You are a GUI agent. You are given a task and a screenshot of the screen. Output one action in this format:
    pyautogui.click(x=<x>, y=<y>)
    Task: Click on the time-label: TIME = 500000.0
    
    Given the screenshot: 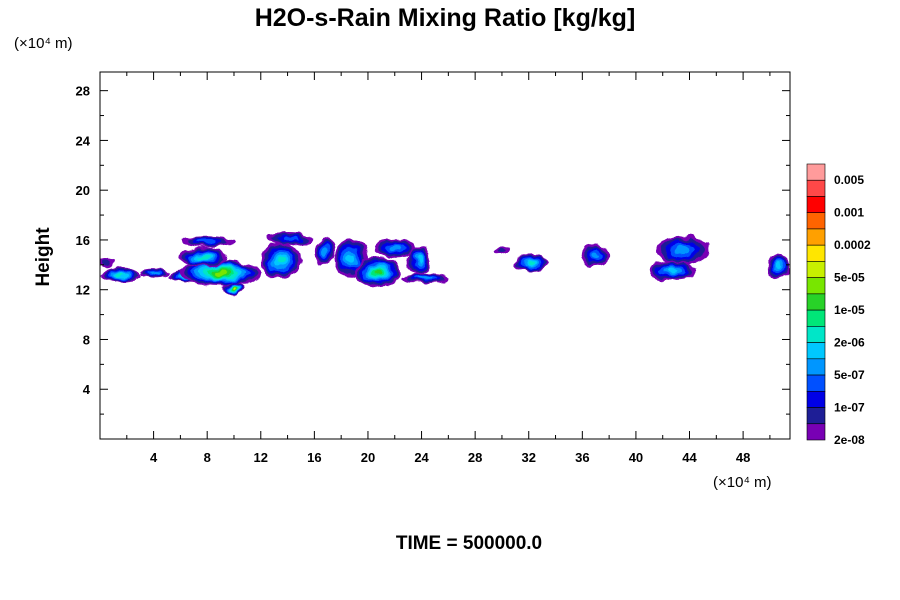 What is the action you would take?
    pyautogui.click(x=469, y=543)
    